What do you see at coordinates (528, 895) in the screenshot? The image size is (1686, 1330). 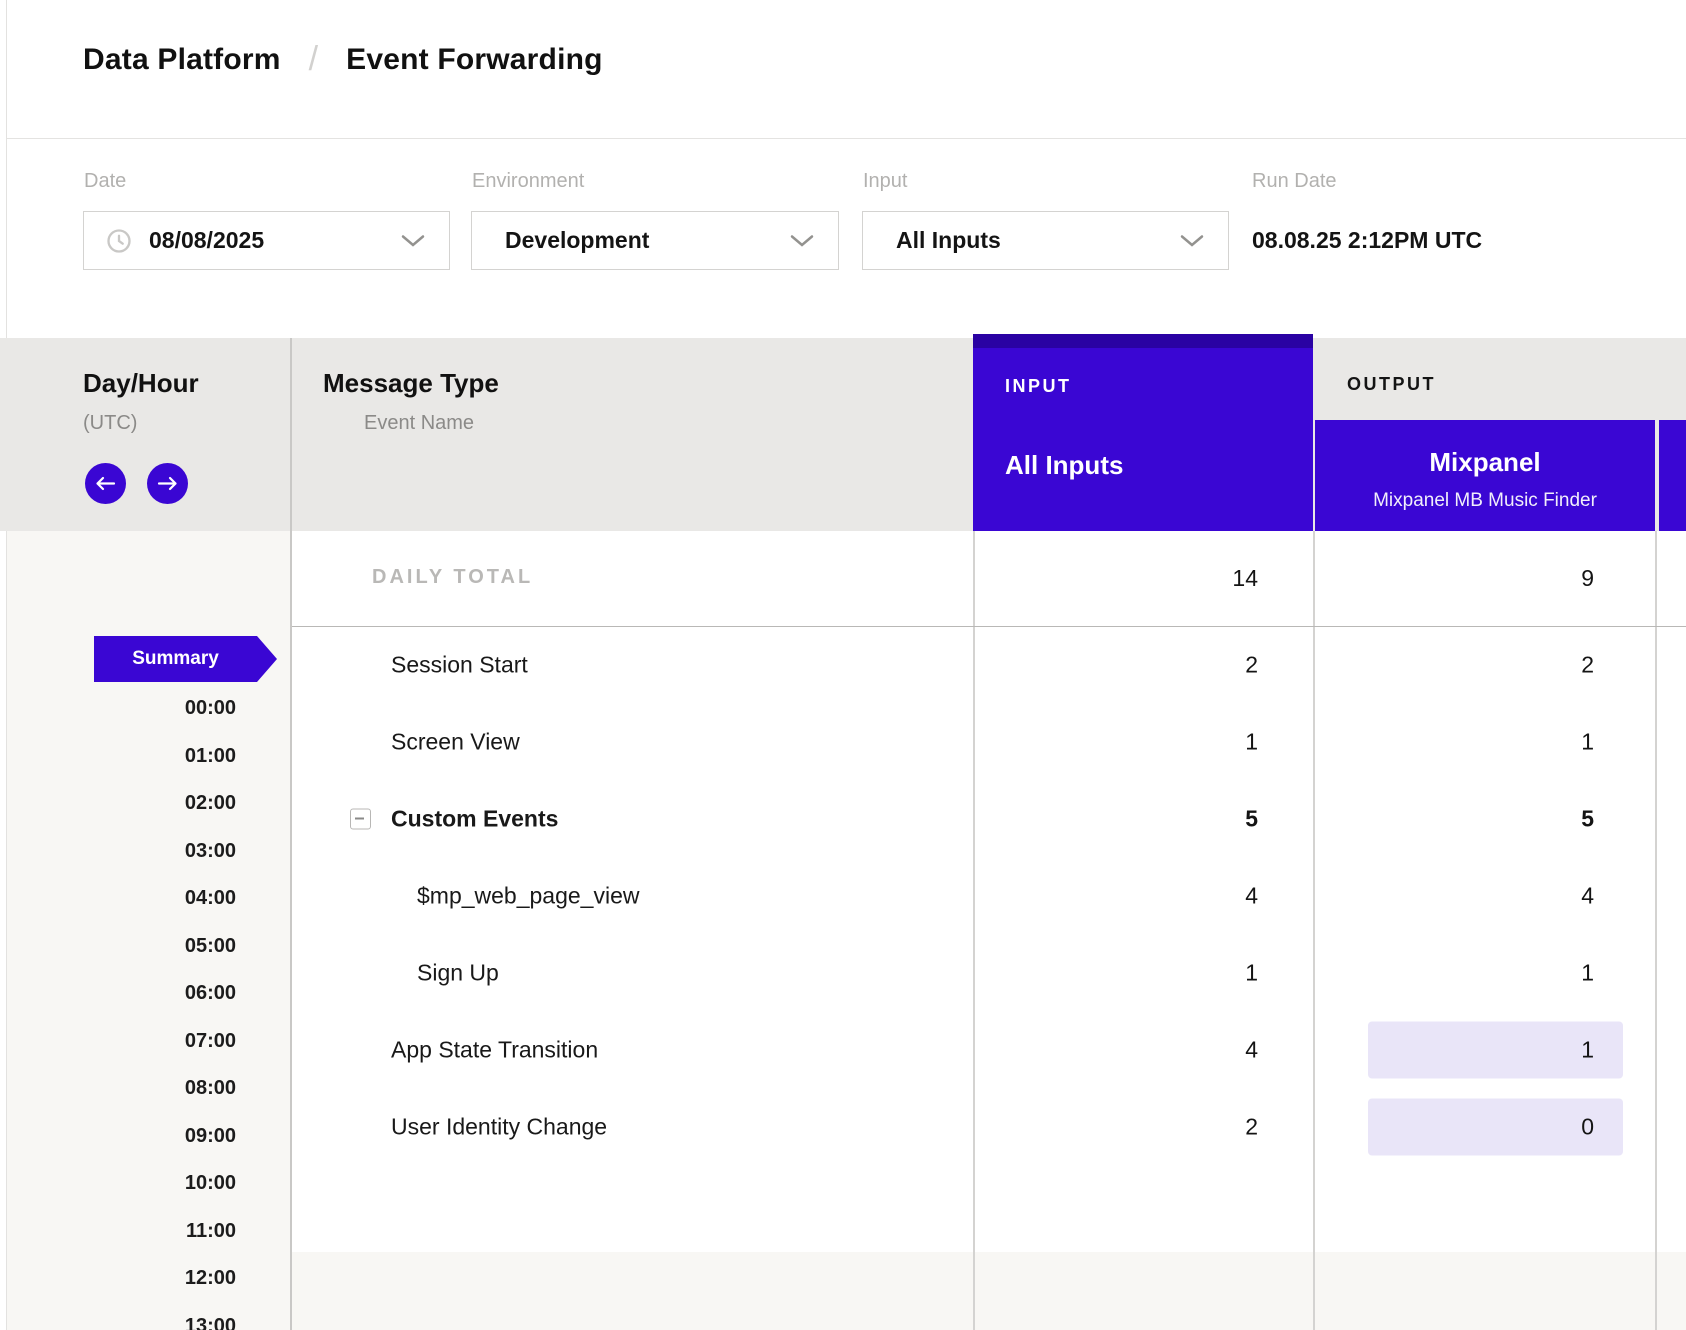 I see `event-label: $mp_web_page_view` at bounding box center [528, 895].